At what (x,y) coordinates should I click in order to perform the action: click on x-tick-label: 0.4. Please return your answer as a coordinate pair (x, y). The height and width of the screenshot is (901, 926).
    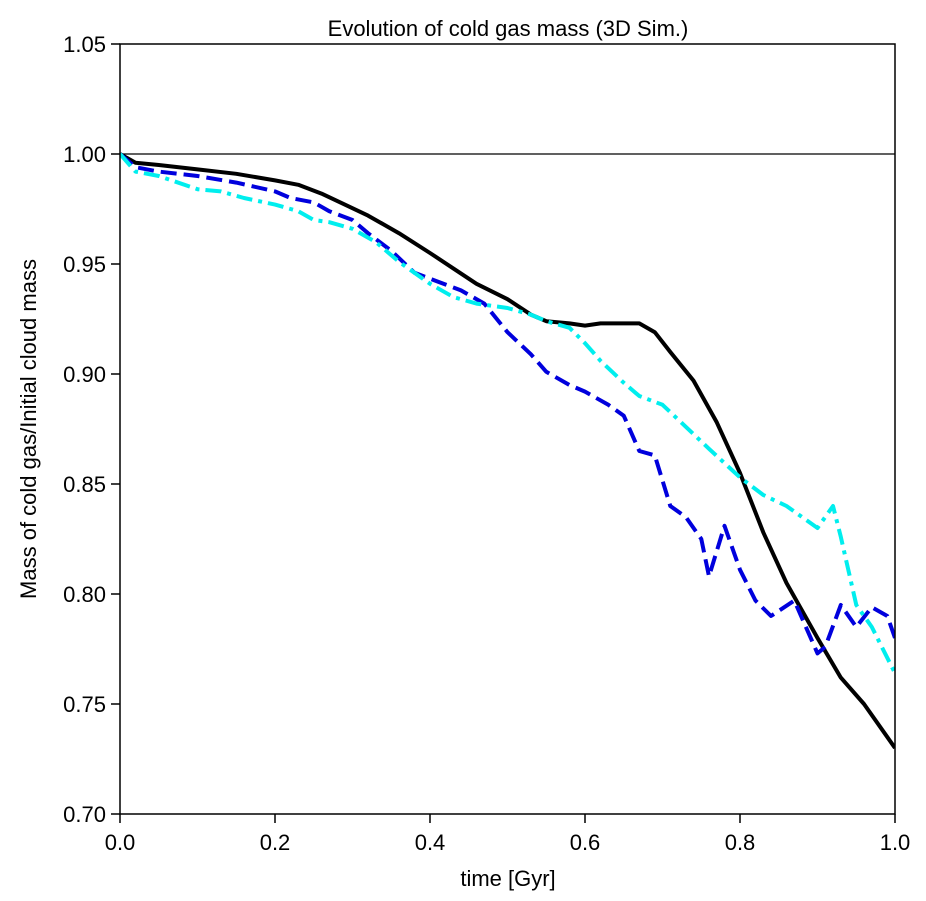
    Looking at the image, I should click on (430, 842).